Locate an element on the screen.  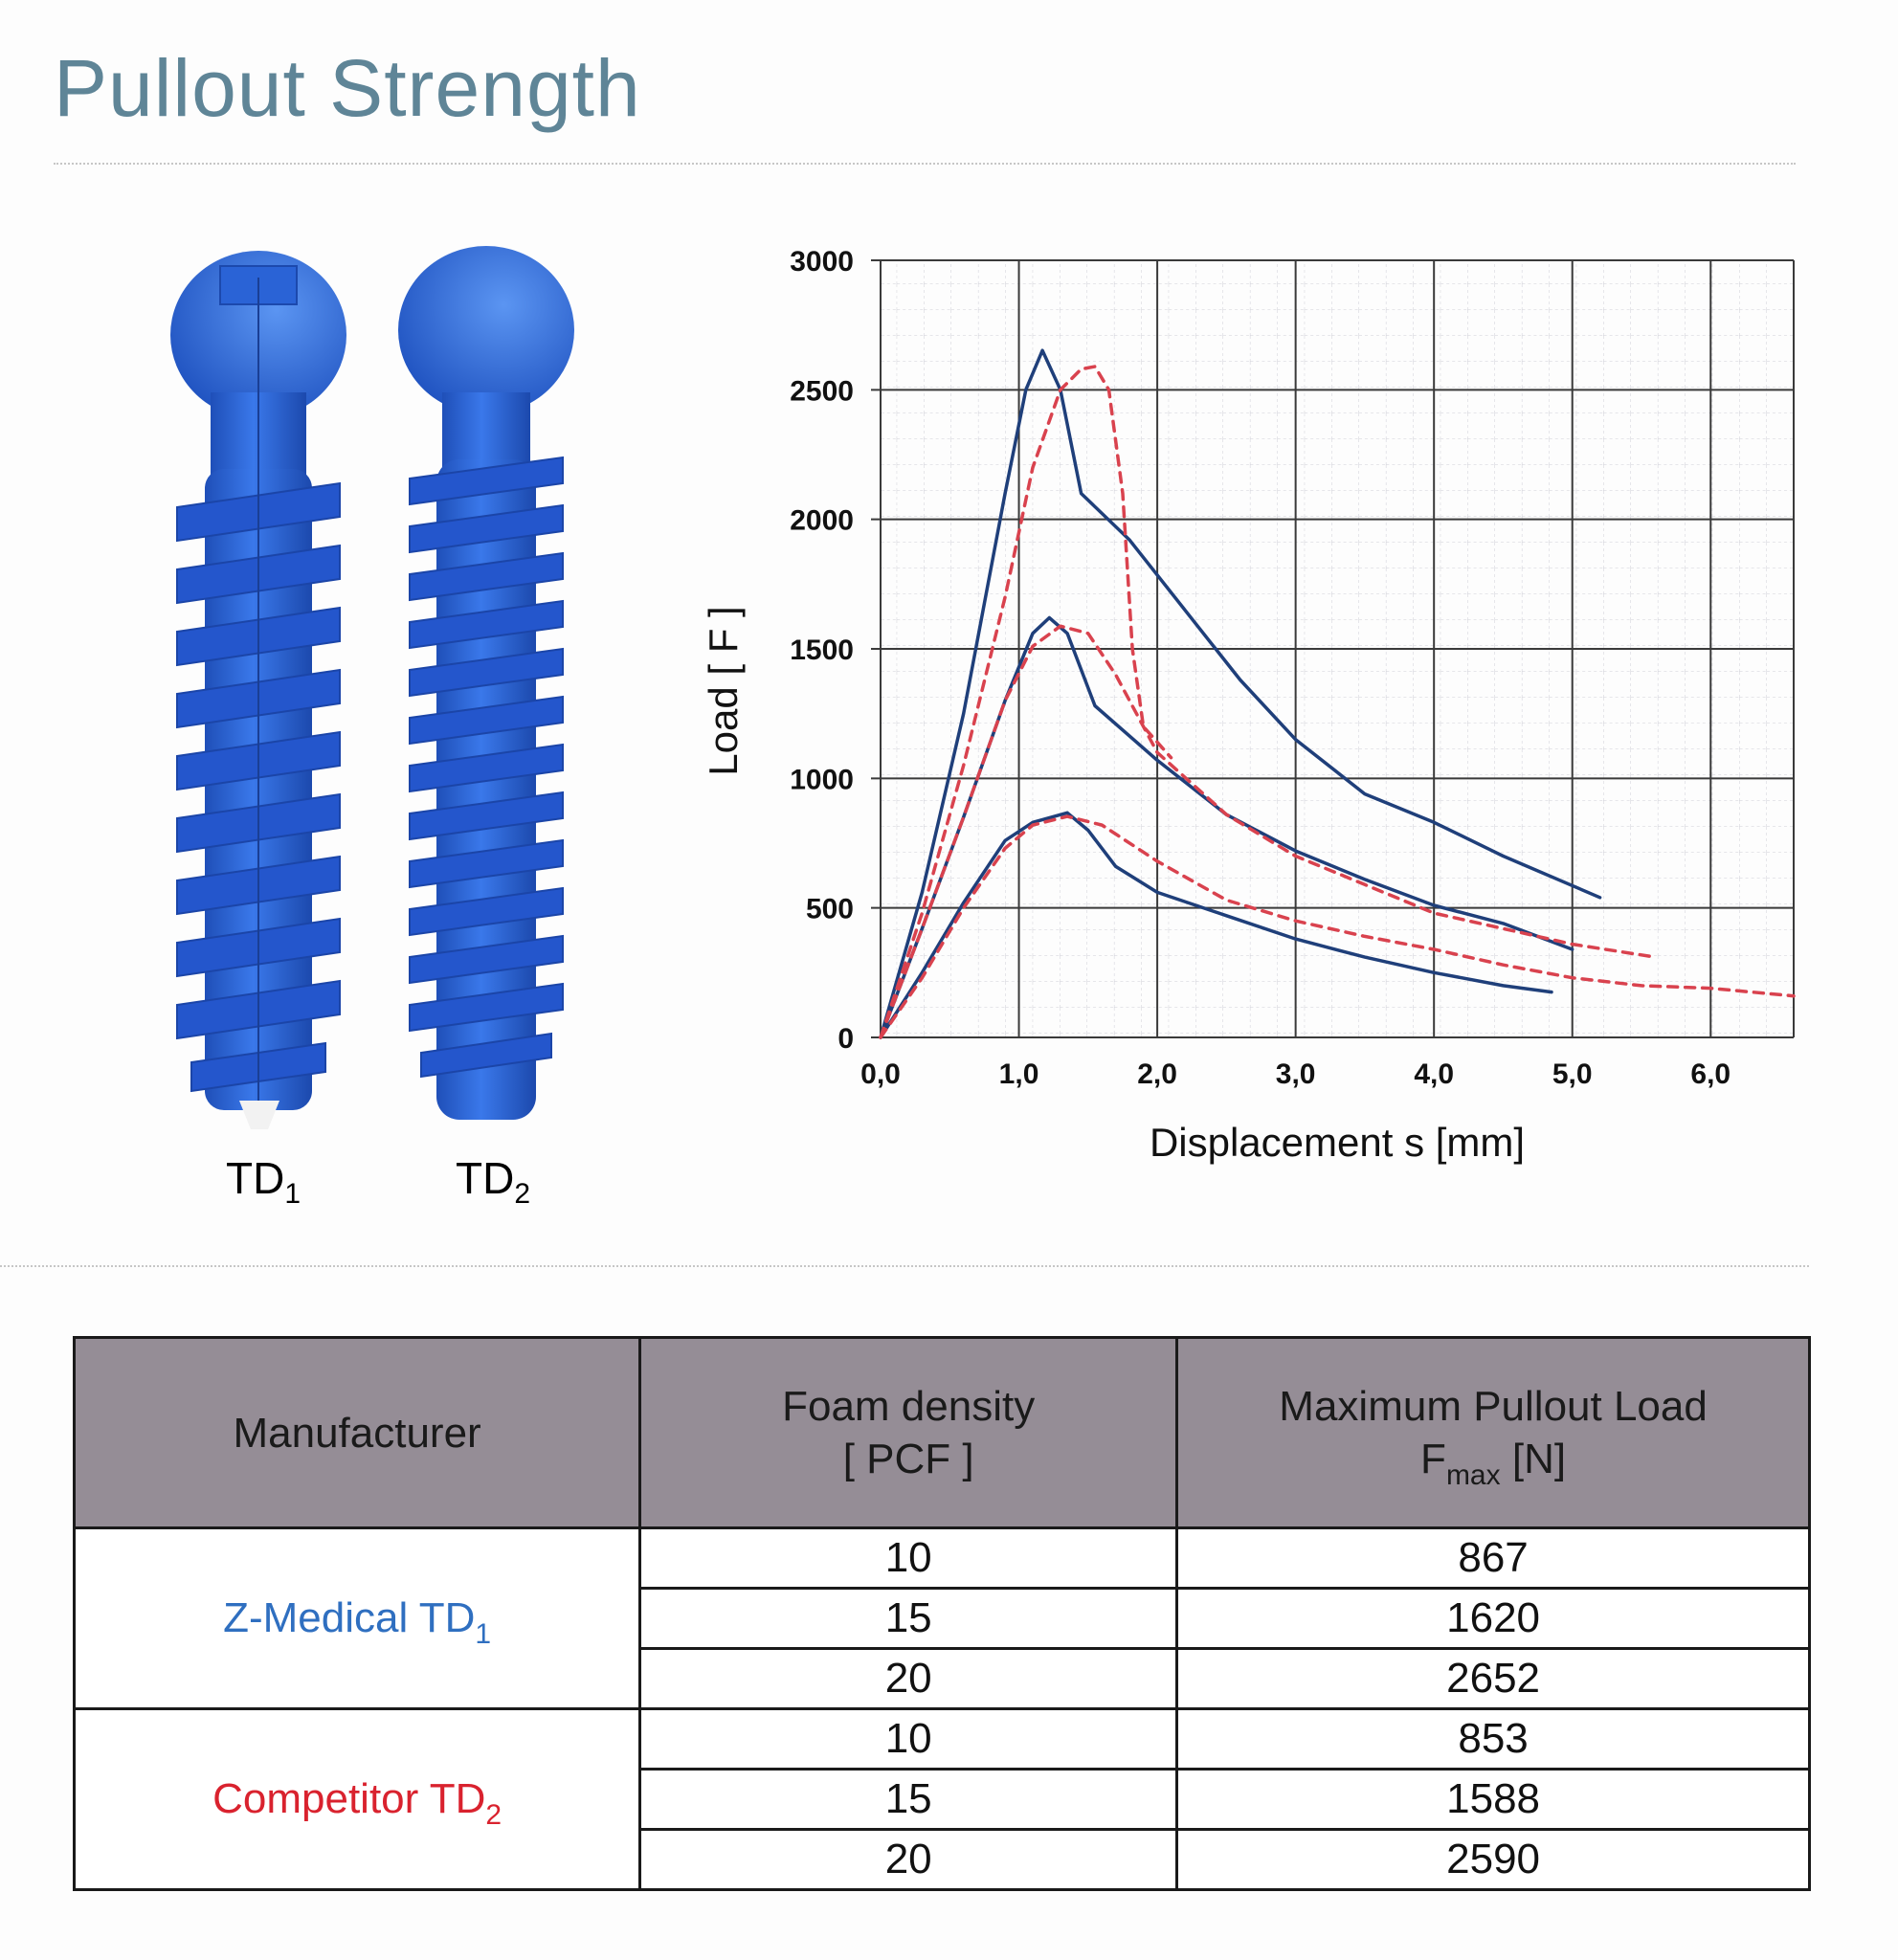
load-cell: 853 is located at coordinates (1493, 1739).